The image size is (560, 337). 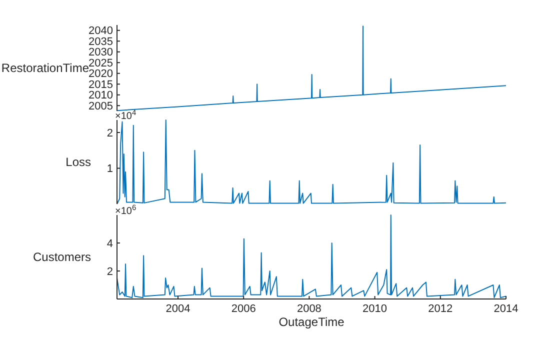 I want to click on x-tick-label: 2014, so click(x=506, y=309).